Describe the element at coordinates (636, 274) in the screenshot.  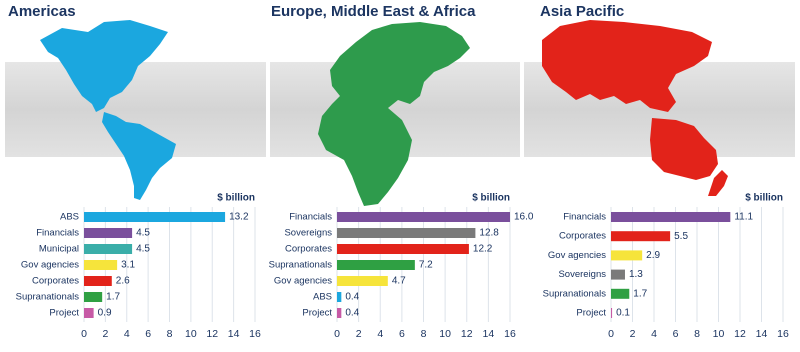
I see `value-label: 1.3` at that location.